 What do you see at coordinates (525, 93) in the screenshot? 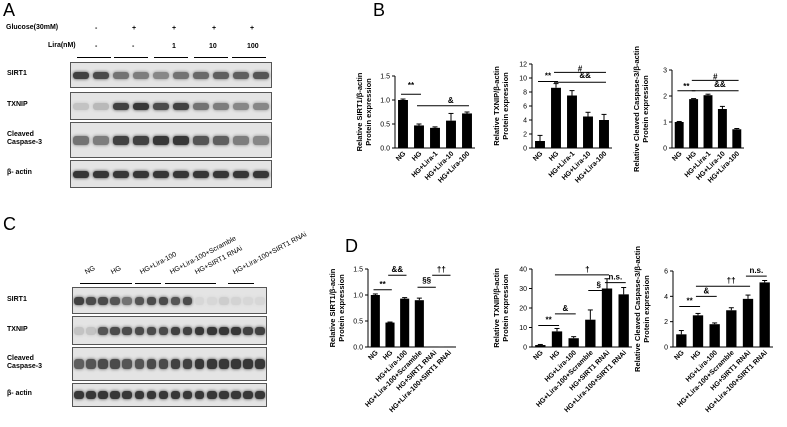
I see `y-tick-label: 8` at bounding box center [525, 93].